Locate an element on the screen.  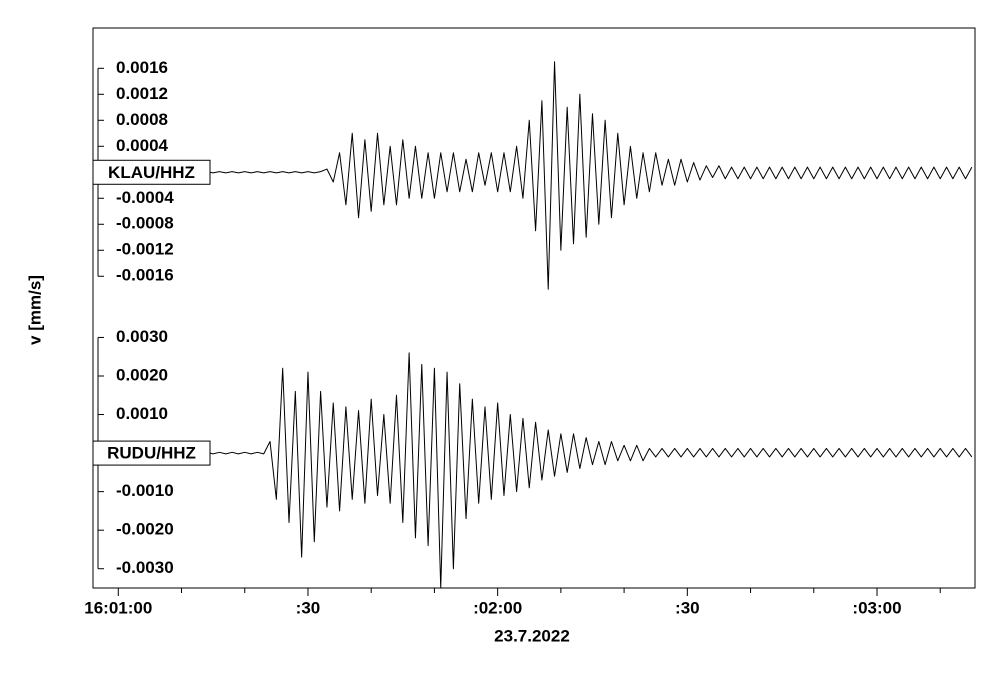
y-tick-label: 0.0012 is located at coordinates (142, 93).